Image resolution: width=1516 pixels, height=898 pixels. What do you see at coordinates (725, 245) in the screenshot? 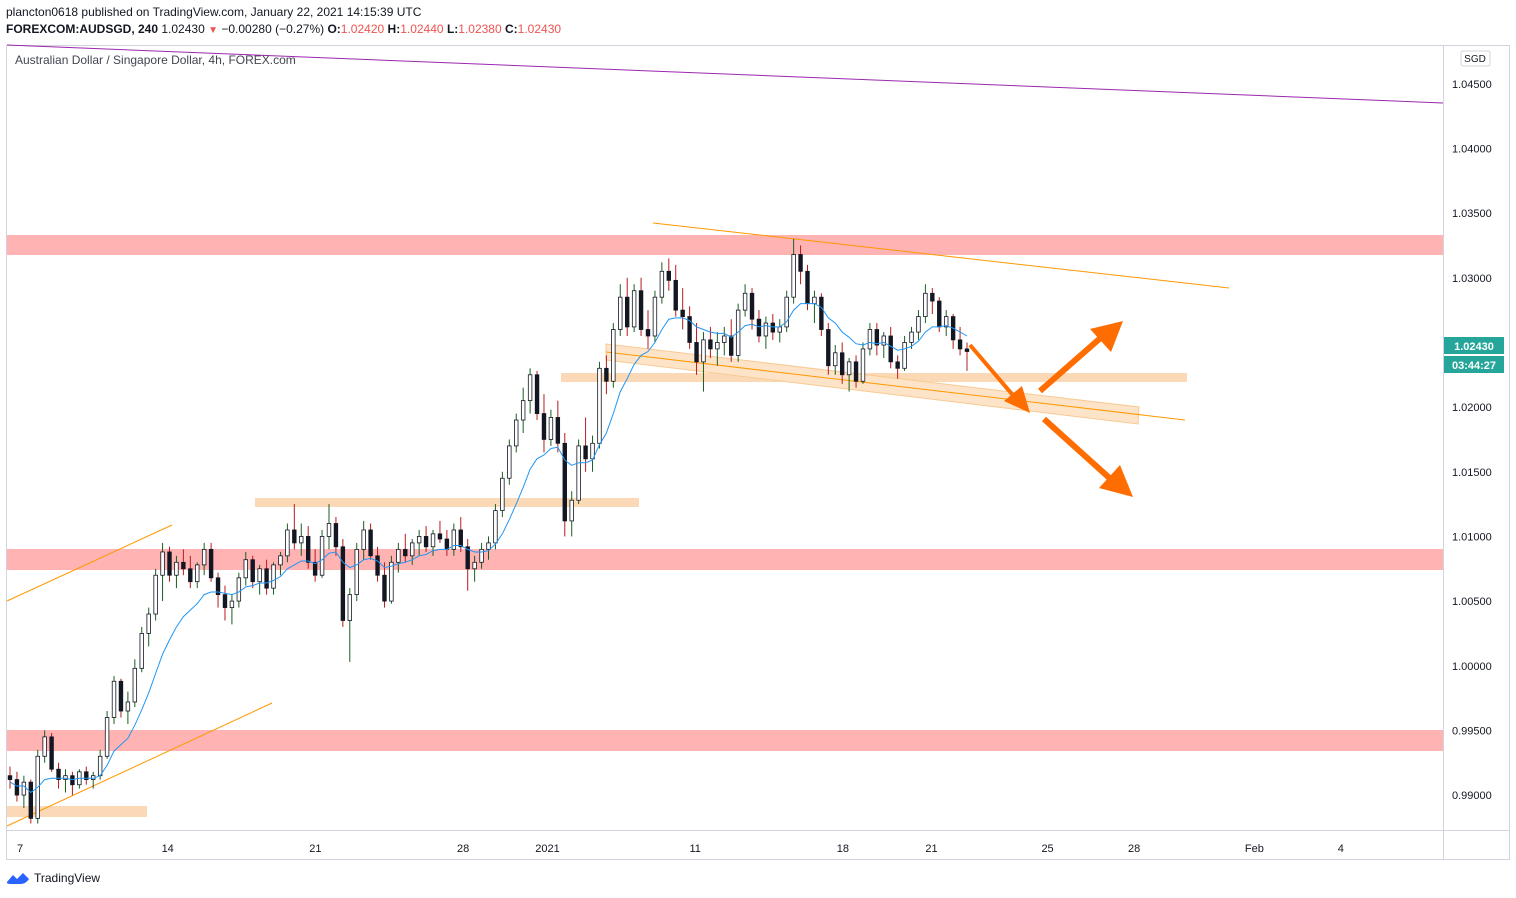
I see `resistance-zone` at bounding box center [725, 245].